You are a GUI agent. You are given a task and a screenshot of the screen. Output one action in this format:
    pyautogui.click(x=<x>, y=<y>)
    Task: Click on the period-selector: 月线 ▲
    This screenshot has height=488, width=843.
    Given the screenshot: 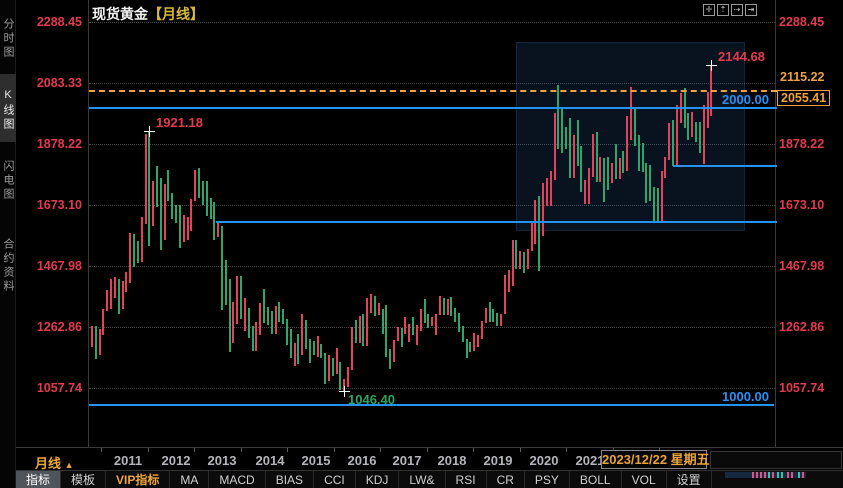 What is the action you would take?
    pyautogui.click(x=54, y=462)
    